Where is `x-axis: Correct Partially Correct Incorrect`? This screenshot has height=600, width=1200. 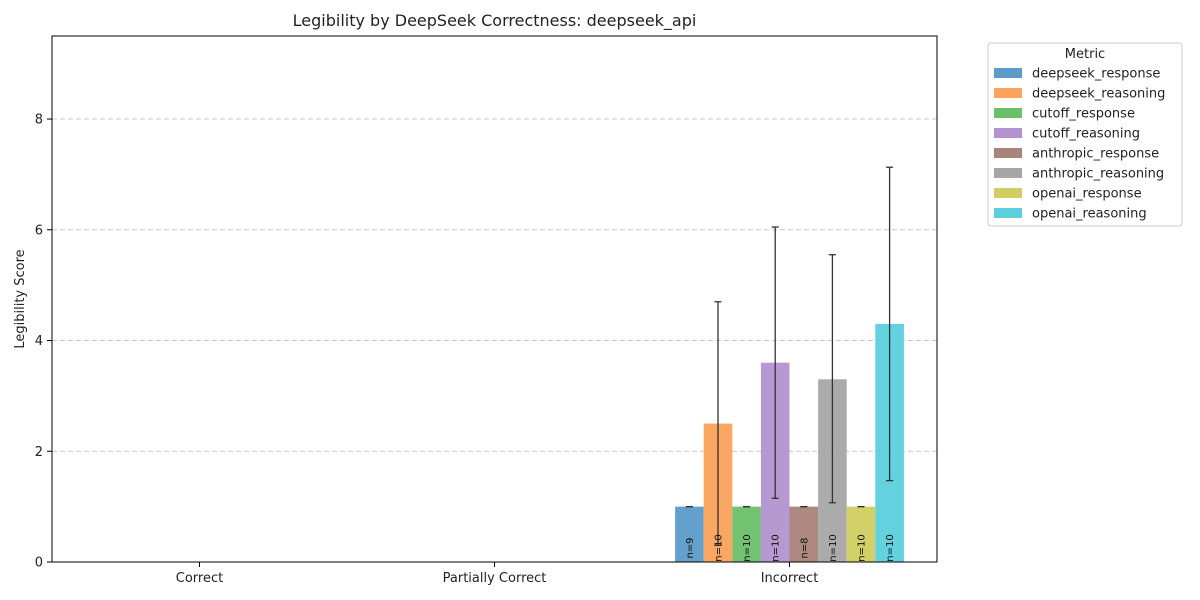 x-axis: Correct Partially Correct Incorrect is located at coordinates (497, 574).